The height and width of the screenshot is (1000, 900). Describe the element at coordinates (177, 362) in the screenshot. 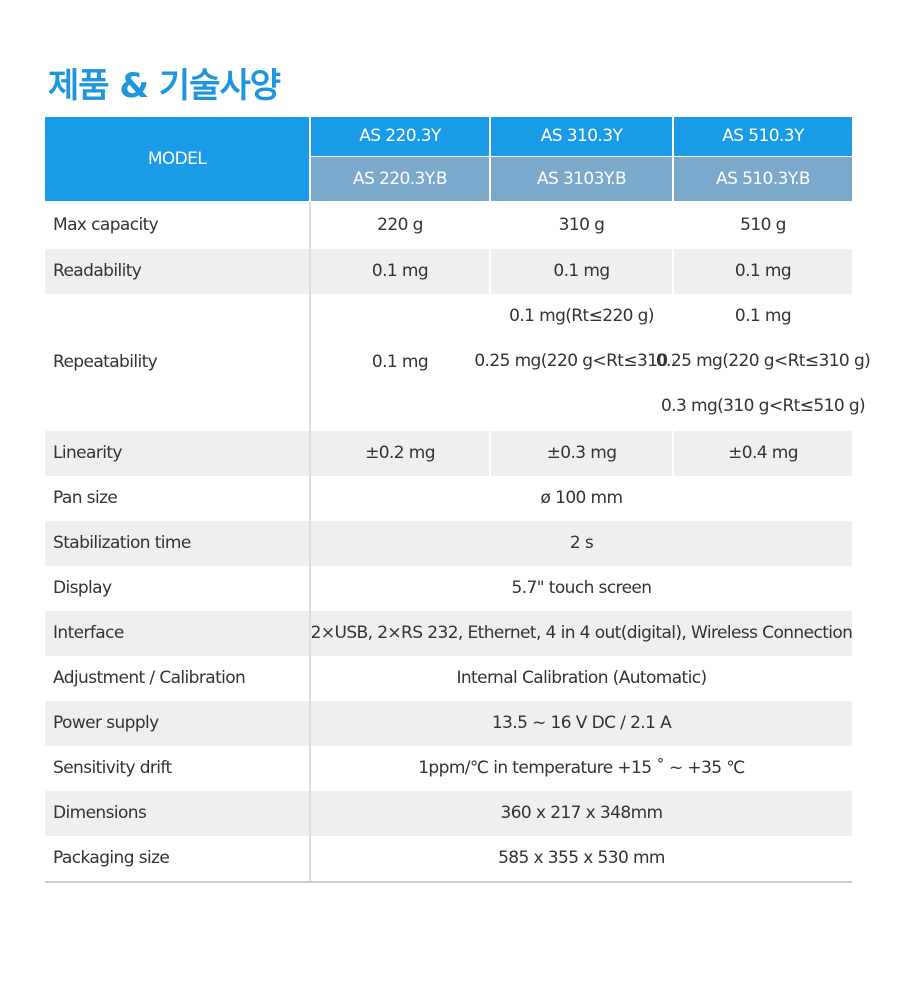

I see `row-label: Repeatability` at that location.